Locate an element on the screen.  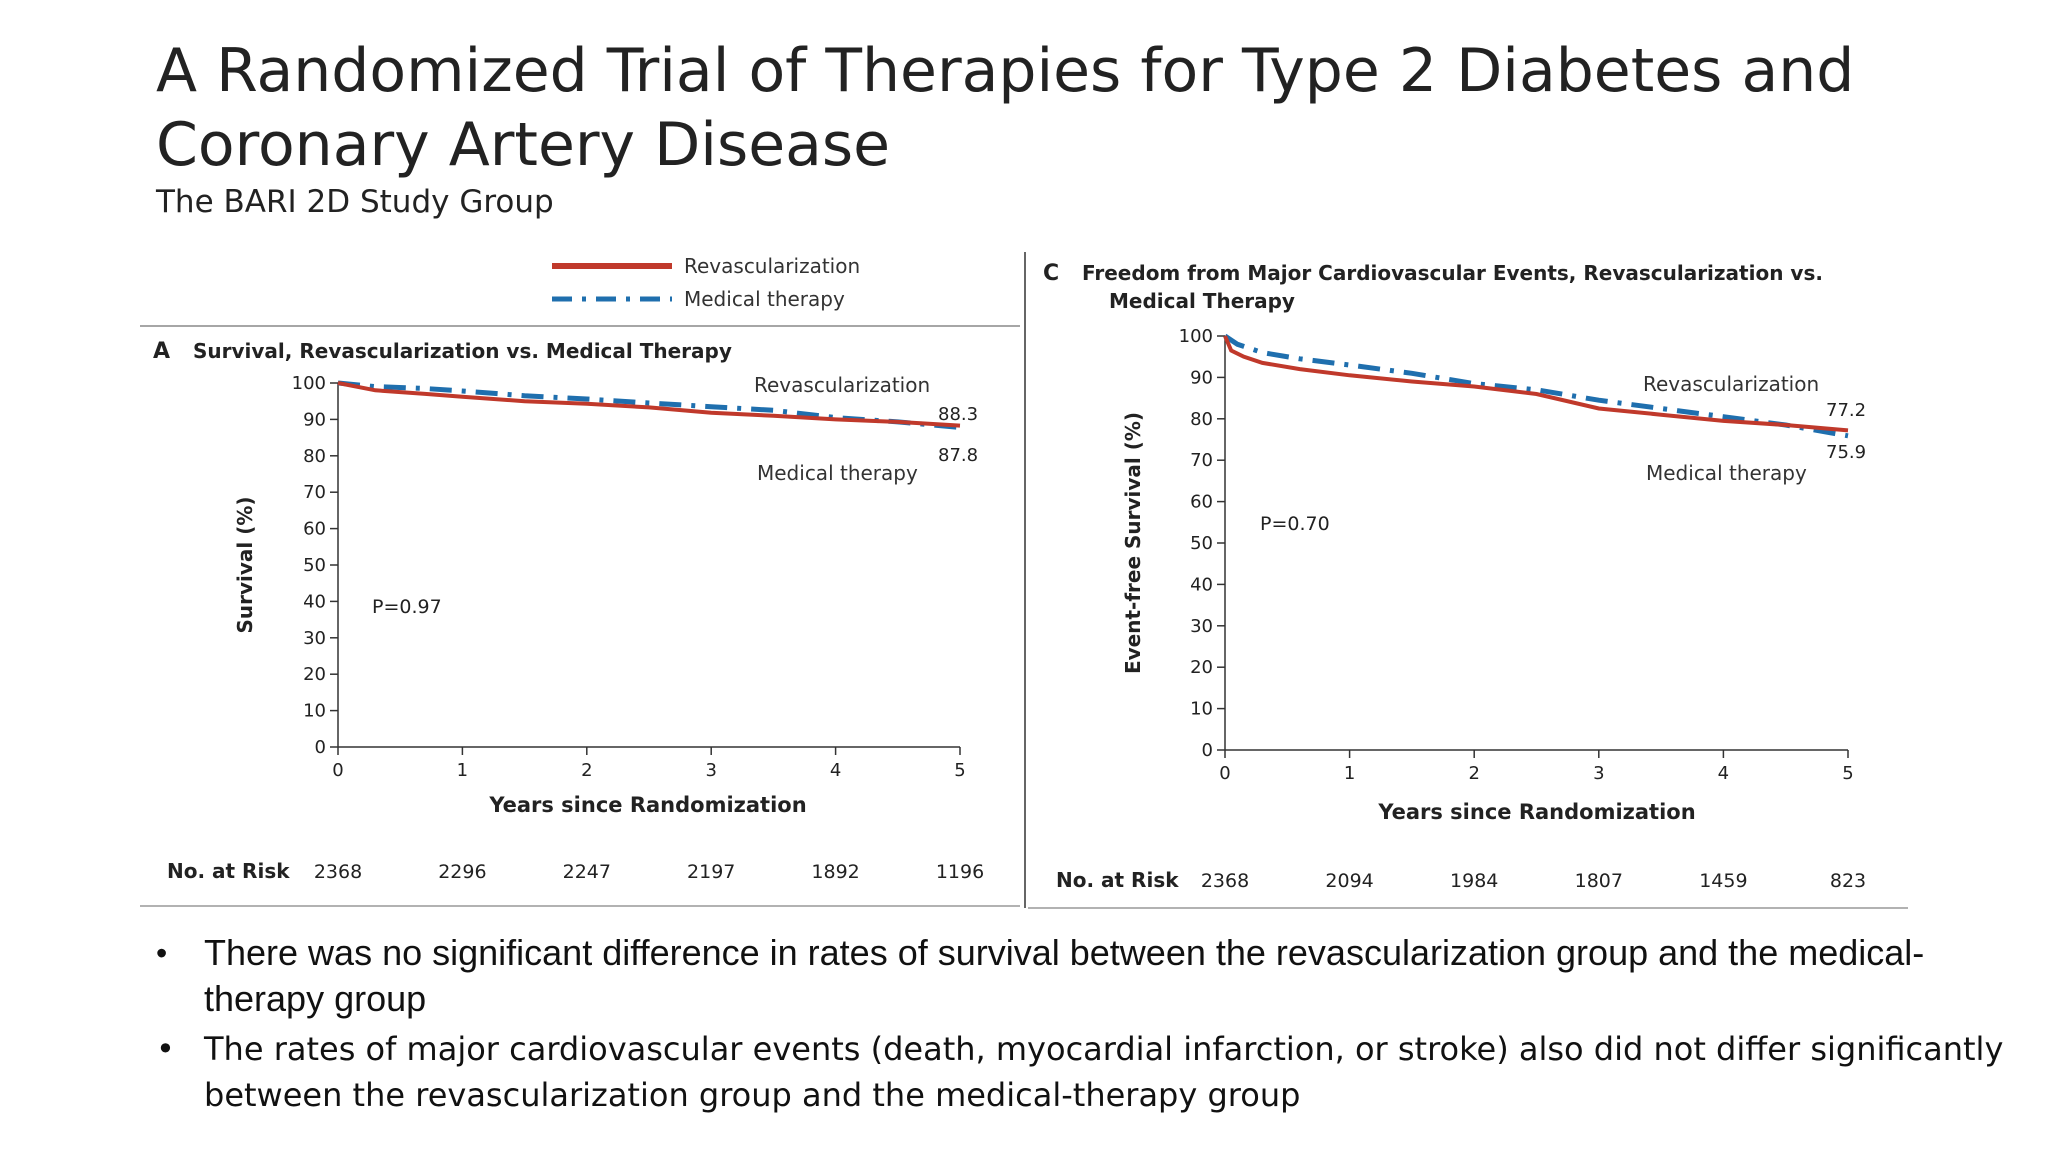
panel-a-xlabel: Years since Randomization is located at coordinates (647, 805).